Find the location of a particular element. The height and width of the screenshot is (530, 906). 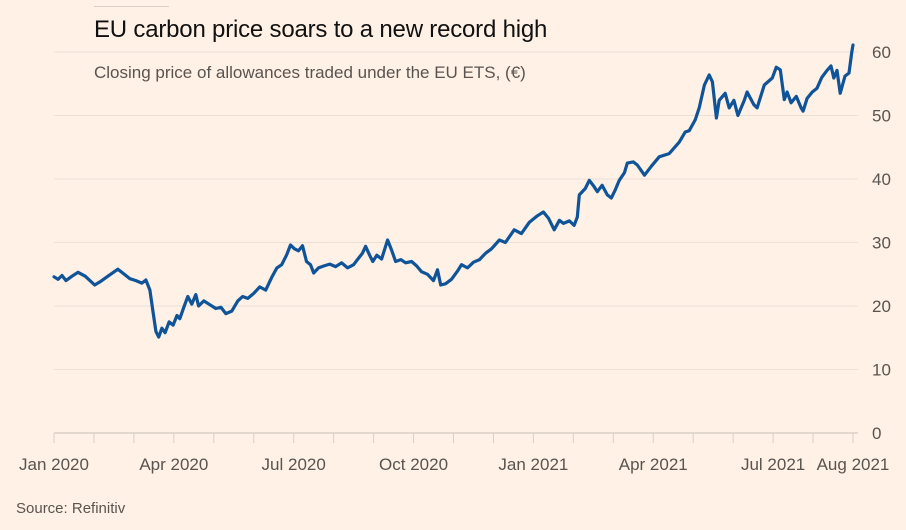

x-tick-label: Jul 2021 is located at coordinates (773, 464).